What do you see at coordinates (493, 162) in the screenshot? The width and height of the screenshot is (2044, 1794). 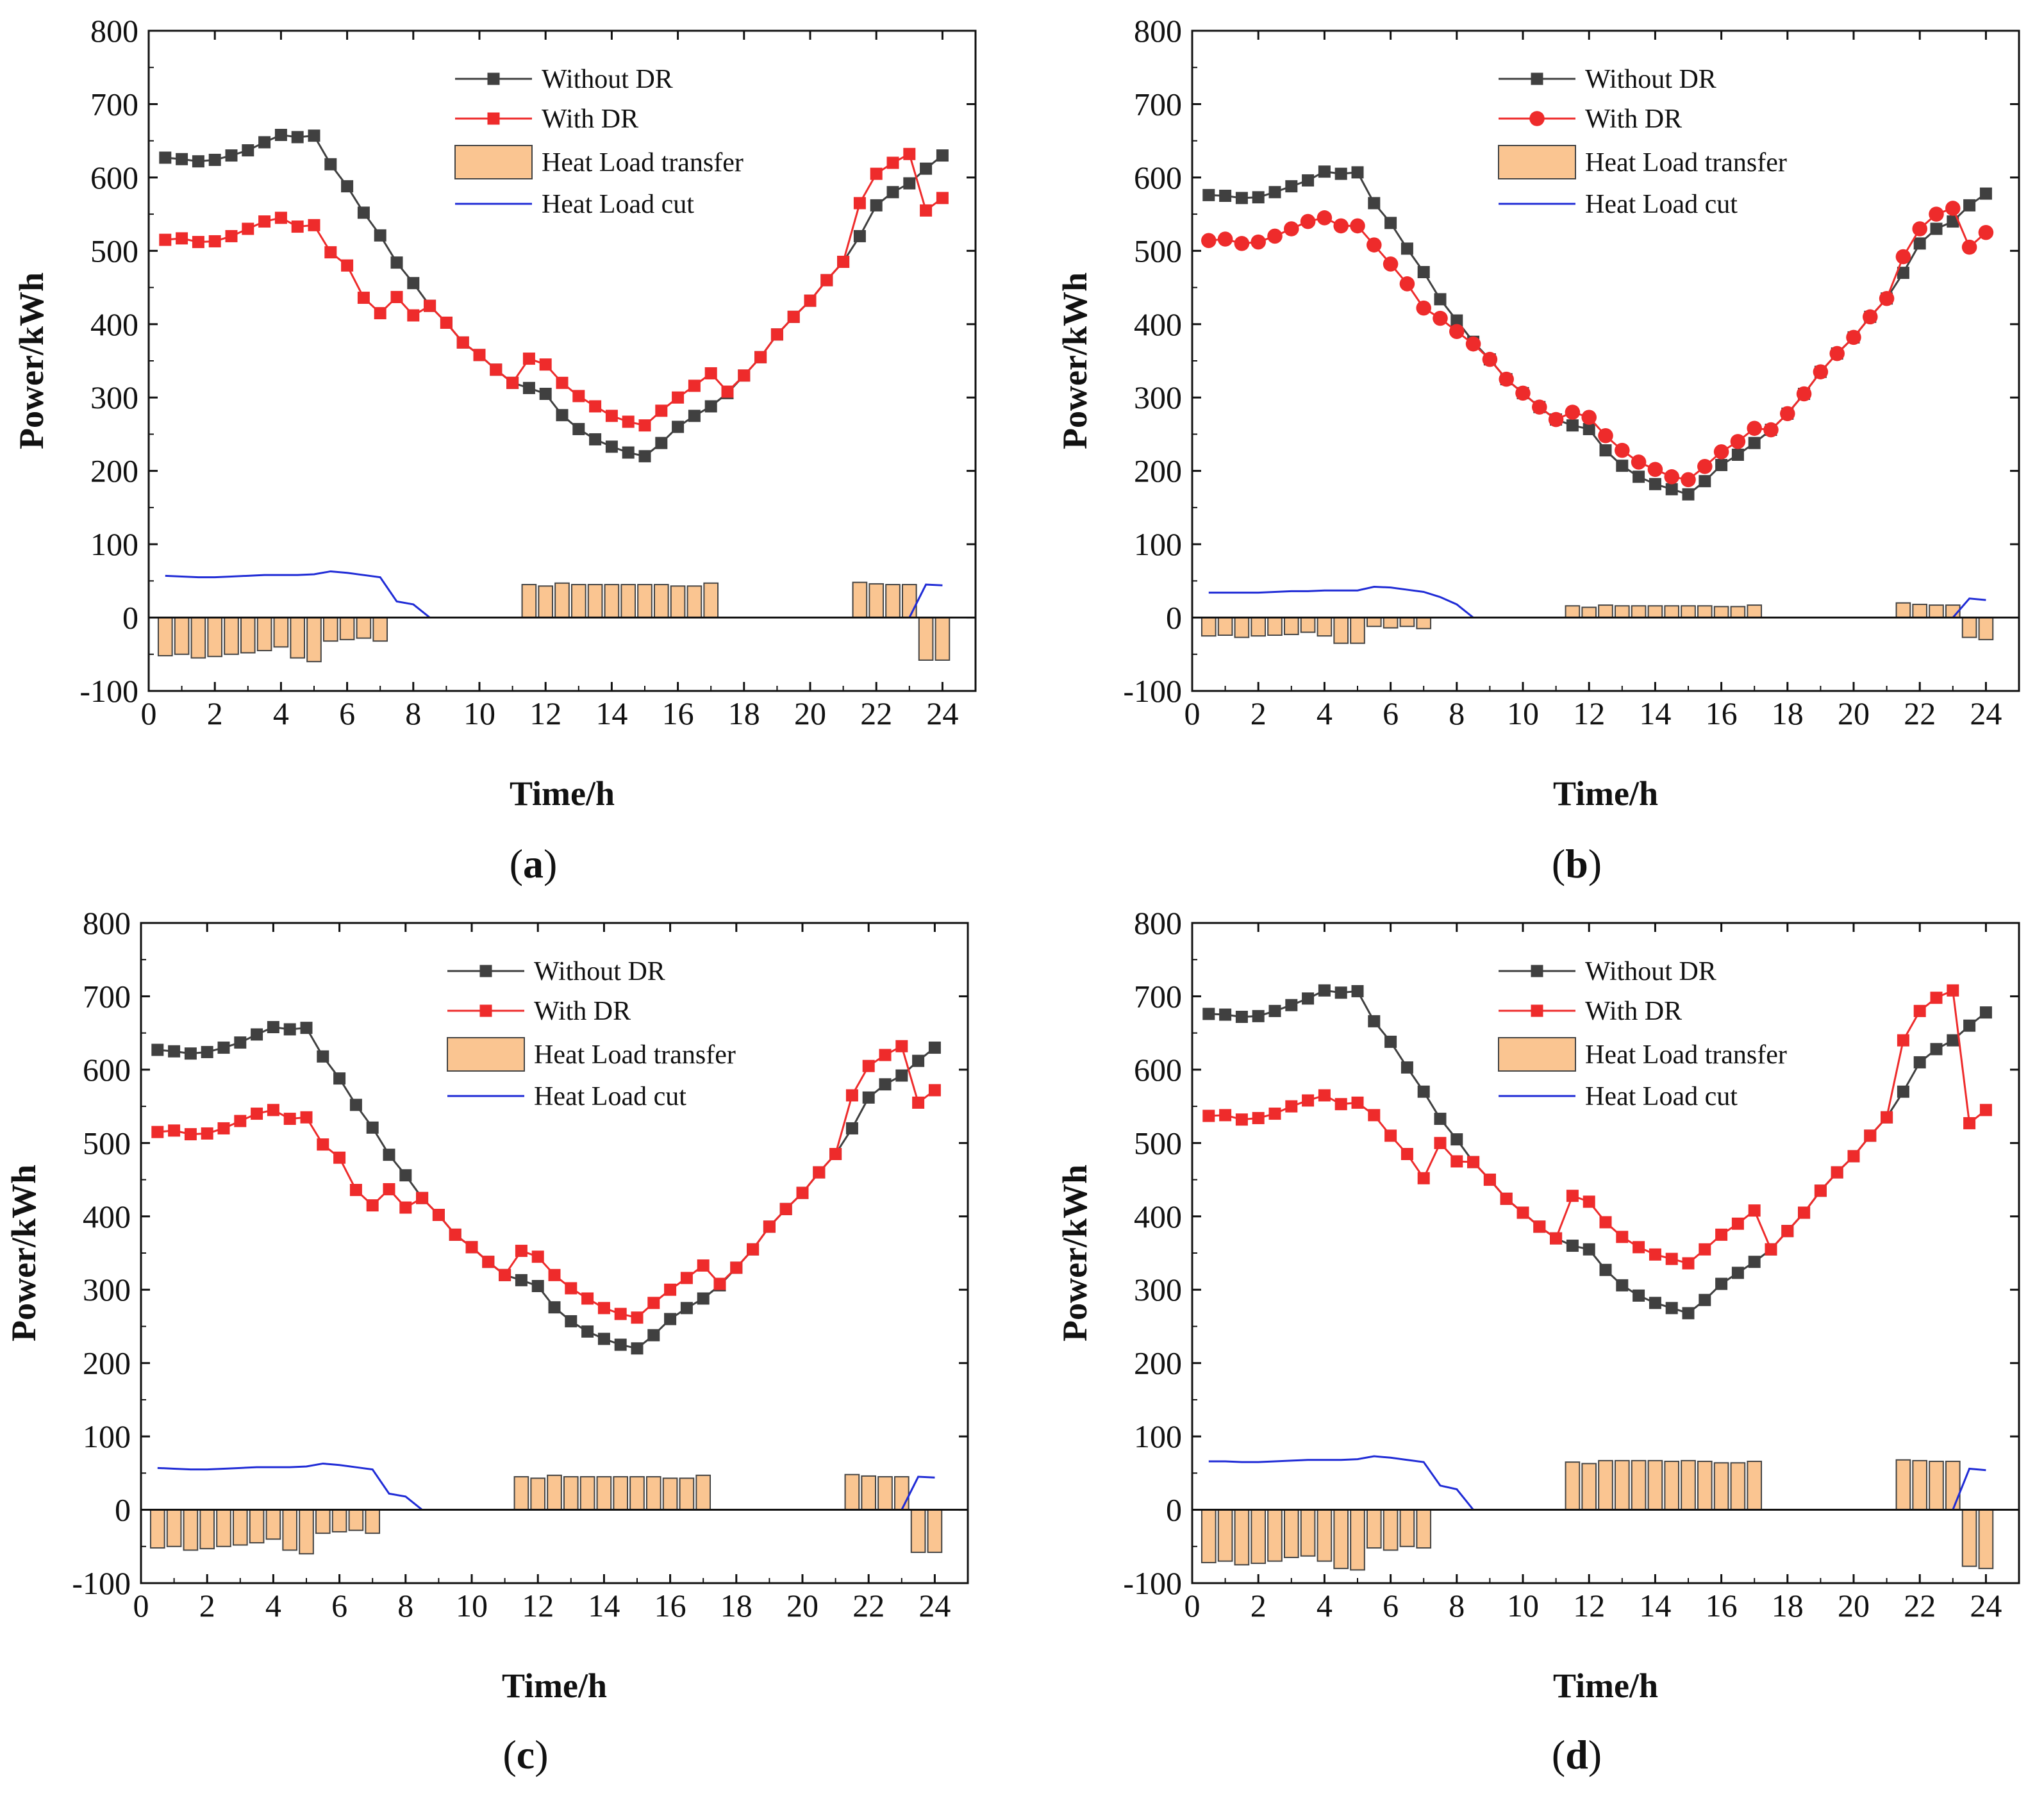 I see `legend-transfer-swatch` at bounding box center [493, 162].